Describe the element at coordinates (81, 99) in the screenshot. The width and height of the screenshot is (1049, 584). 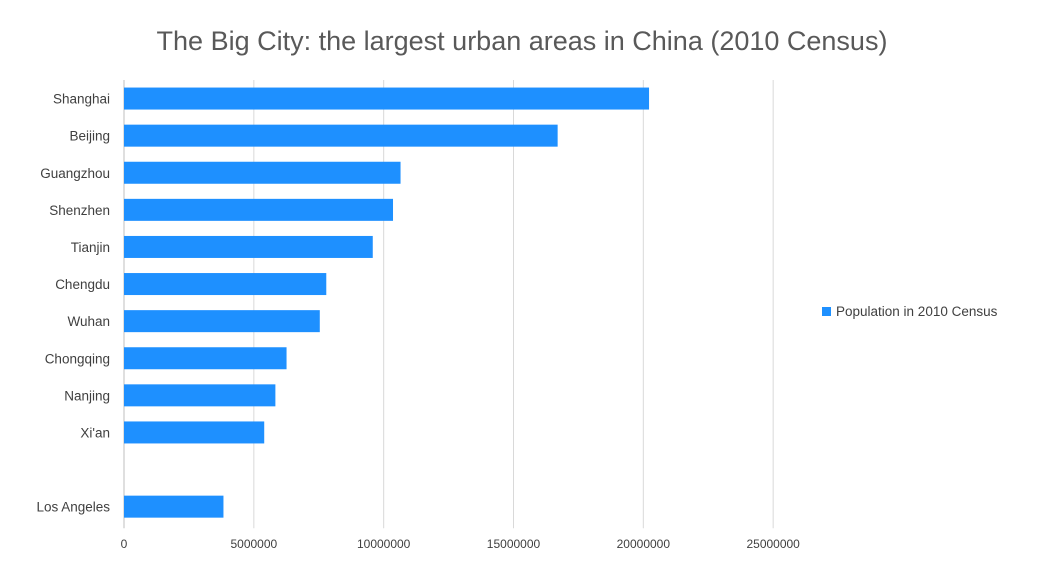
I see `category-label: Shanghai` at that location.